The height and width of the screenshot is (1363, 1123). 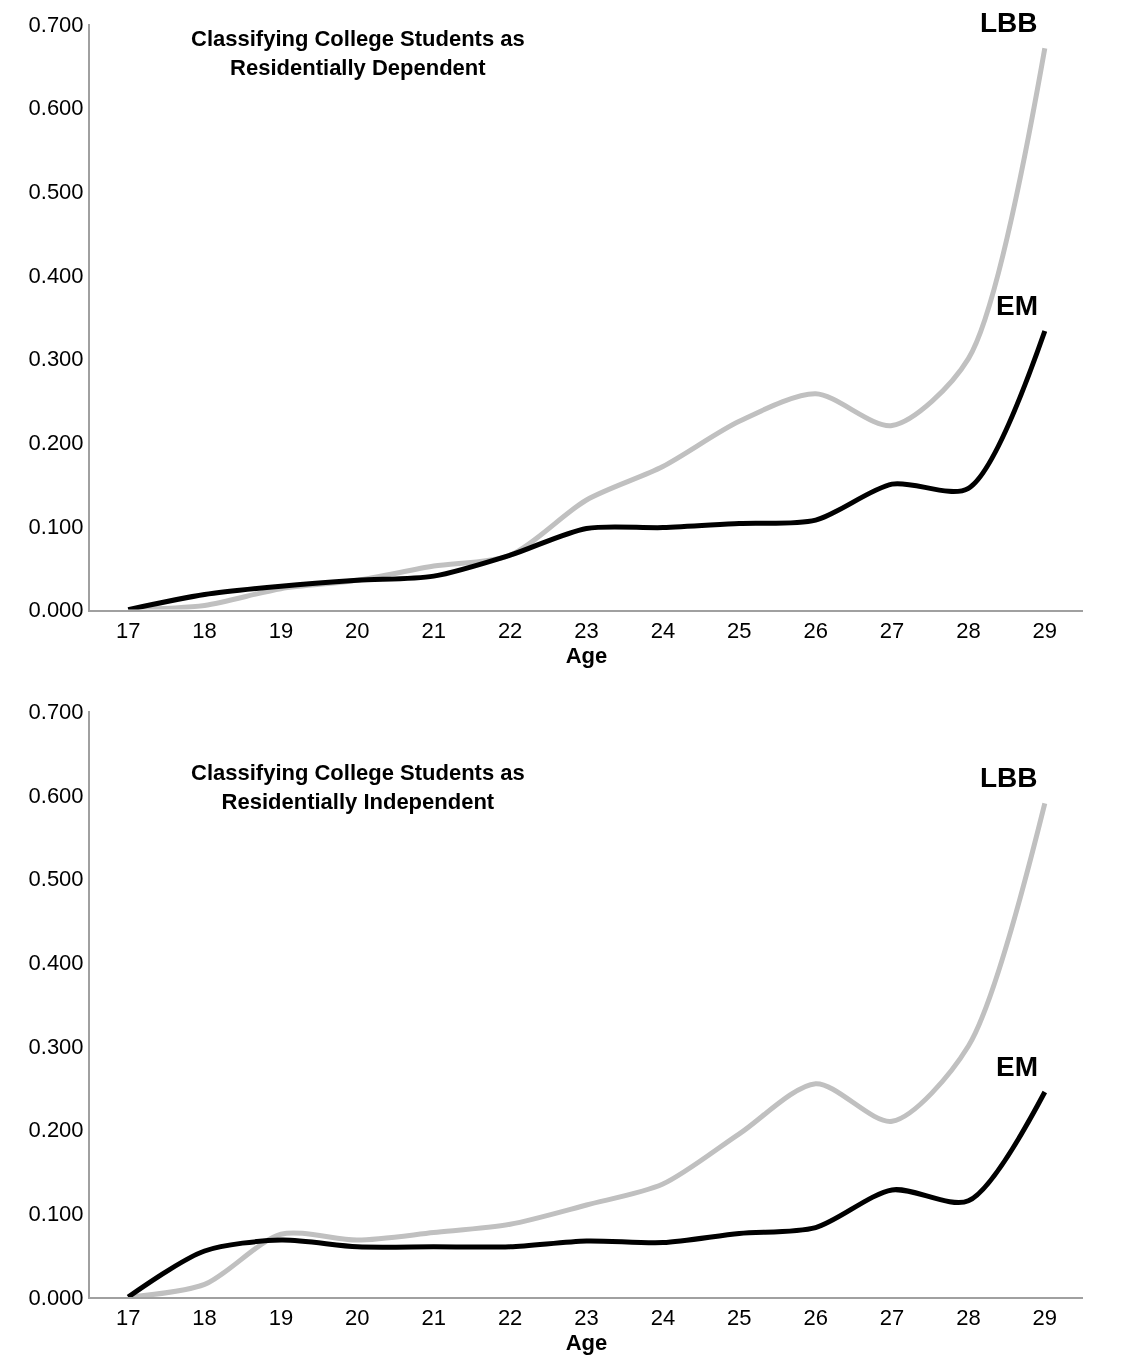 What do you see at coordinates (358, 53) in the screenshot?
I see `text: Classifying College Students as Residentially Dependent` at bounding box center [358, 53].